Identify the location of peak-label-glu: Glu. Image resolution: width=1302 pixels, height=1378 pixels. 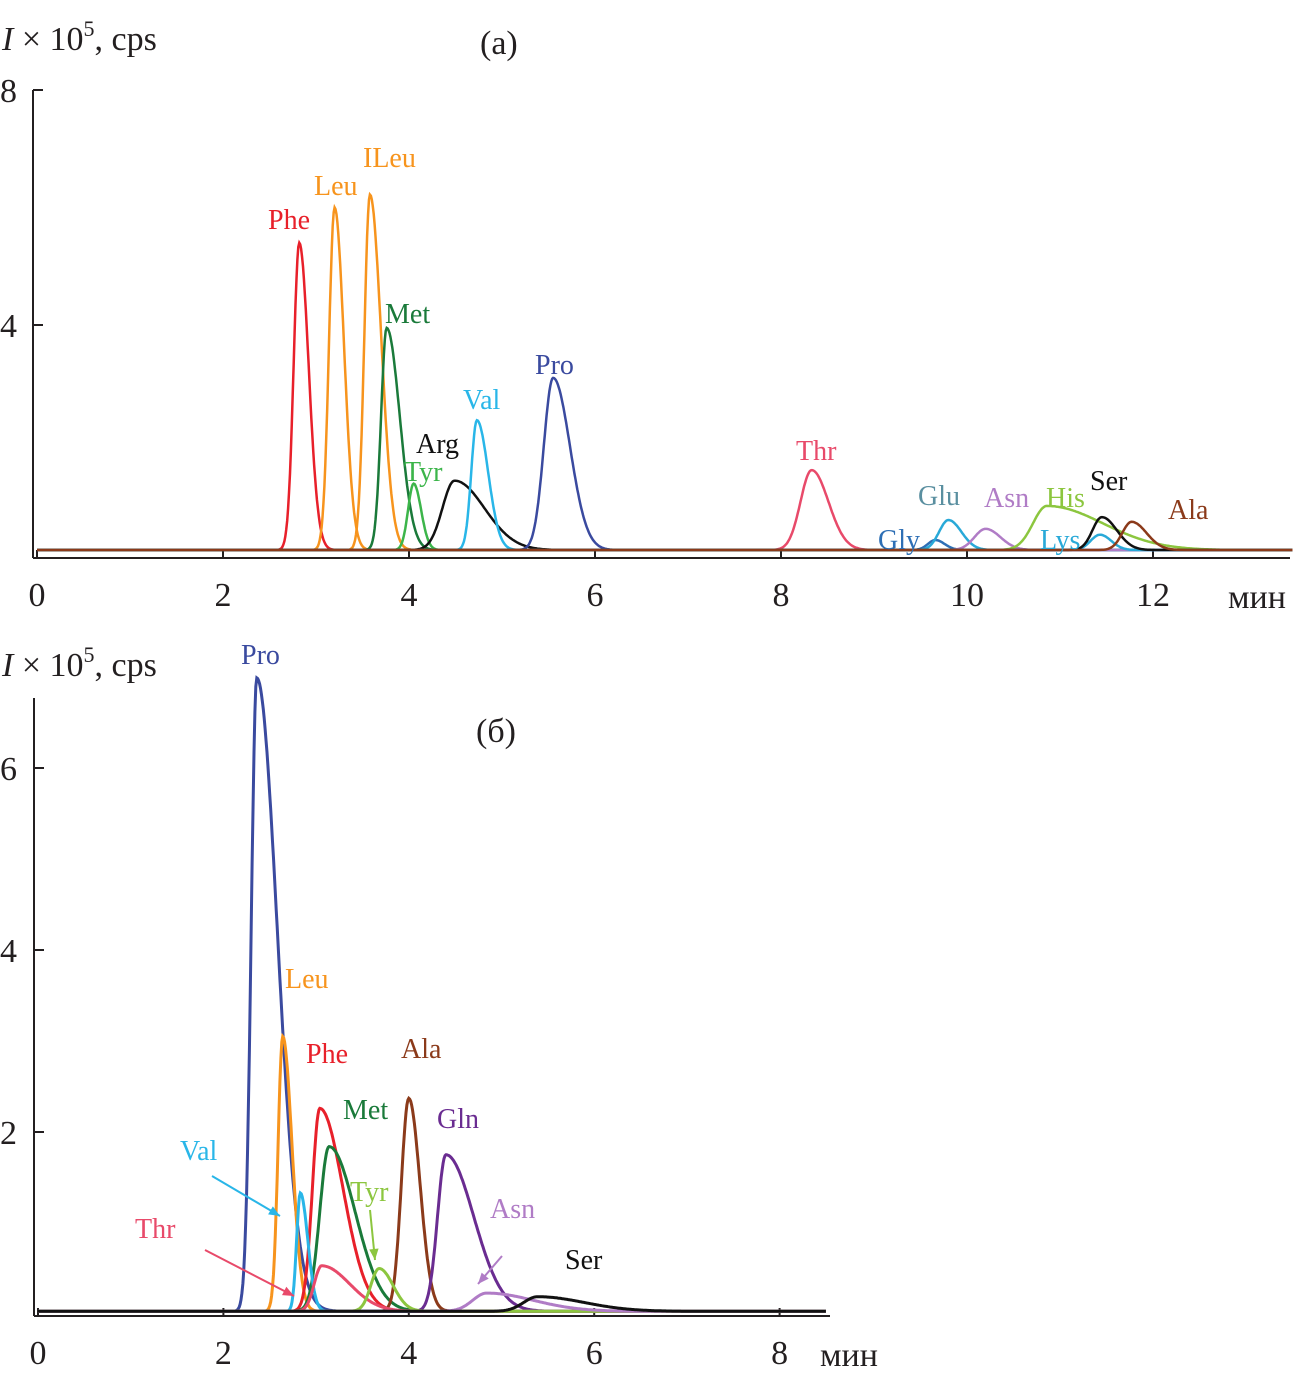
(939, 496).